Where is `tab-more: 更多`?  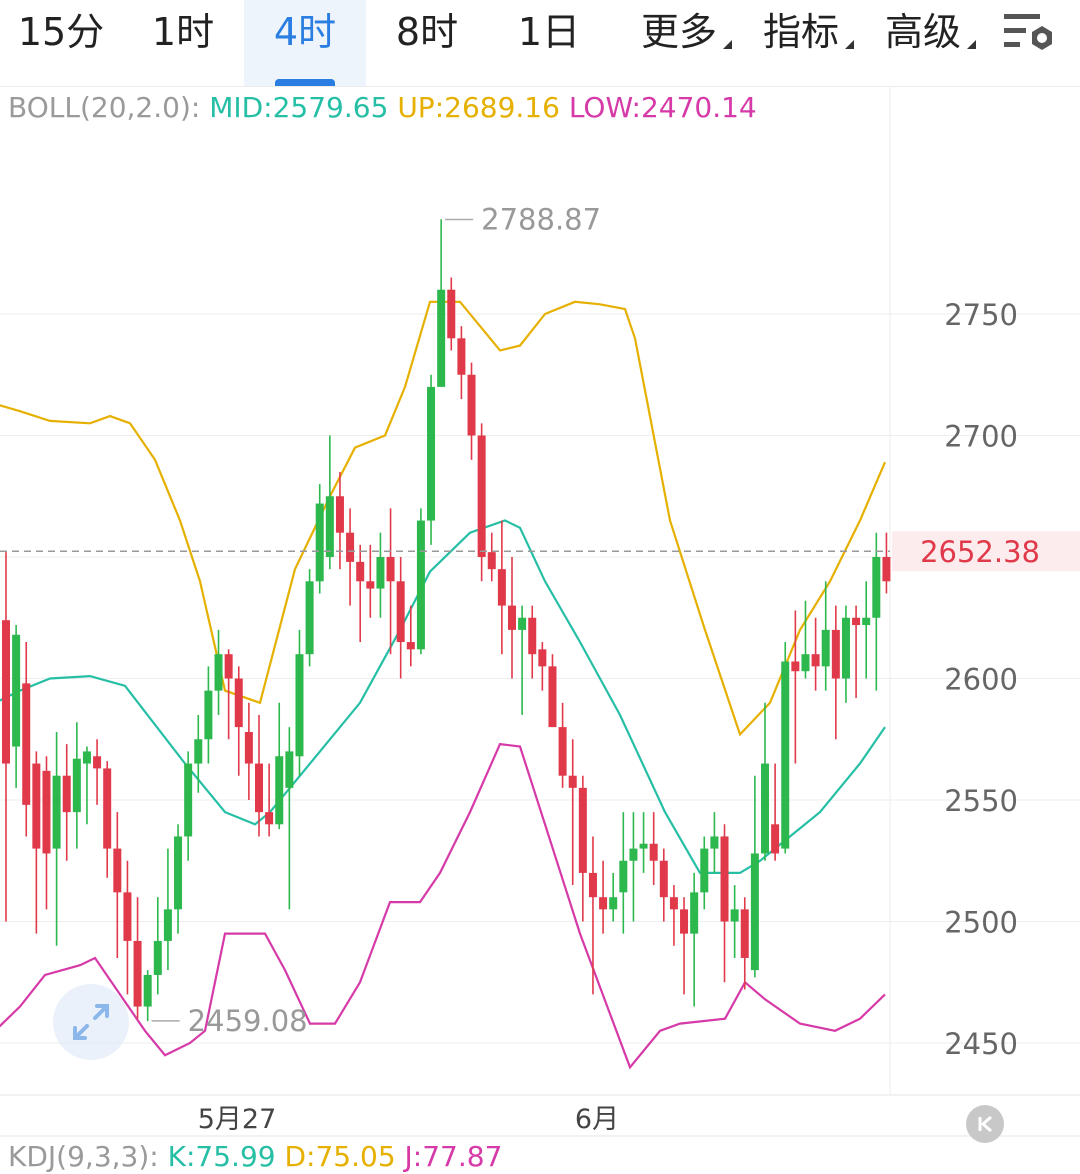
tab-more: 更多 is located at coordinates (679, 43).